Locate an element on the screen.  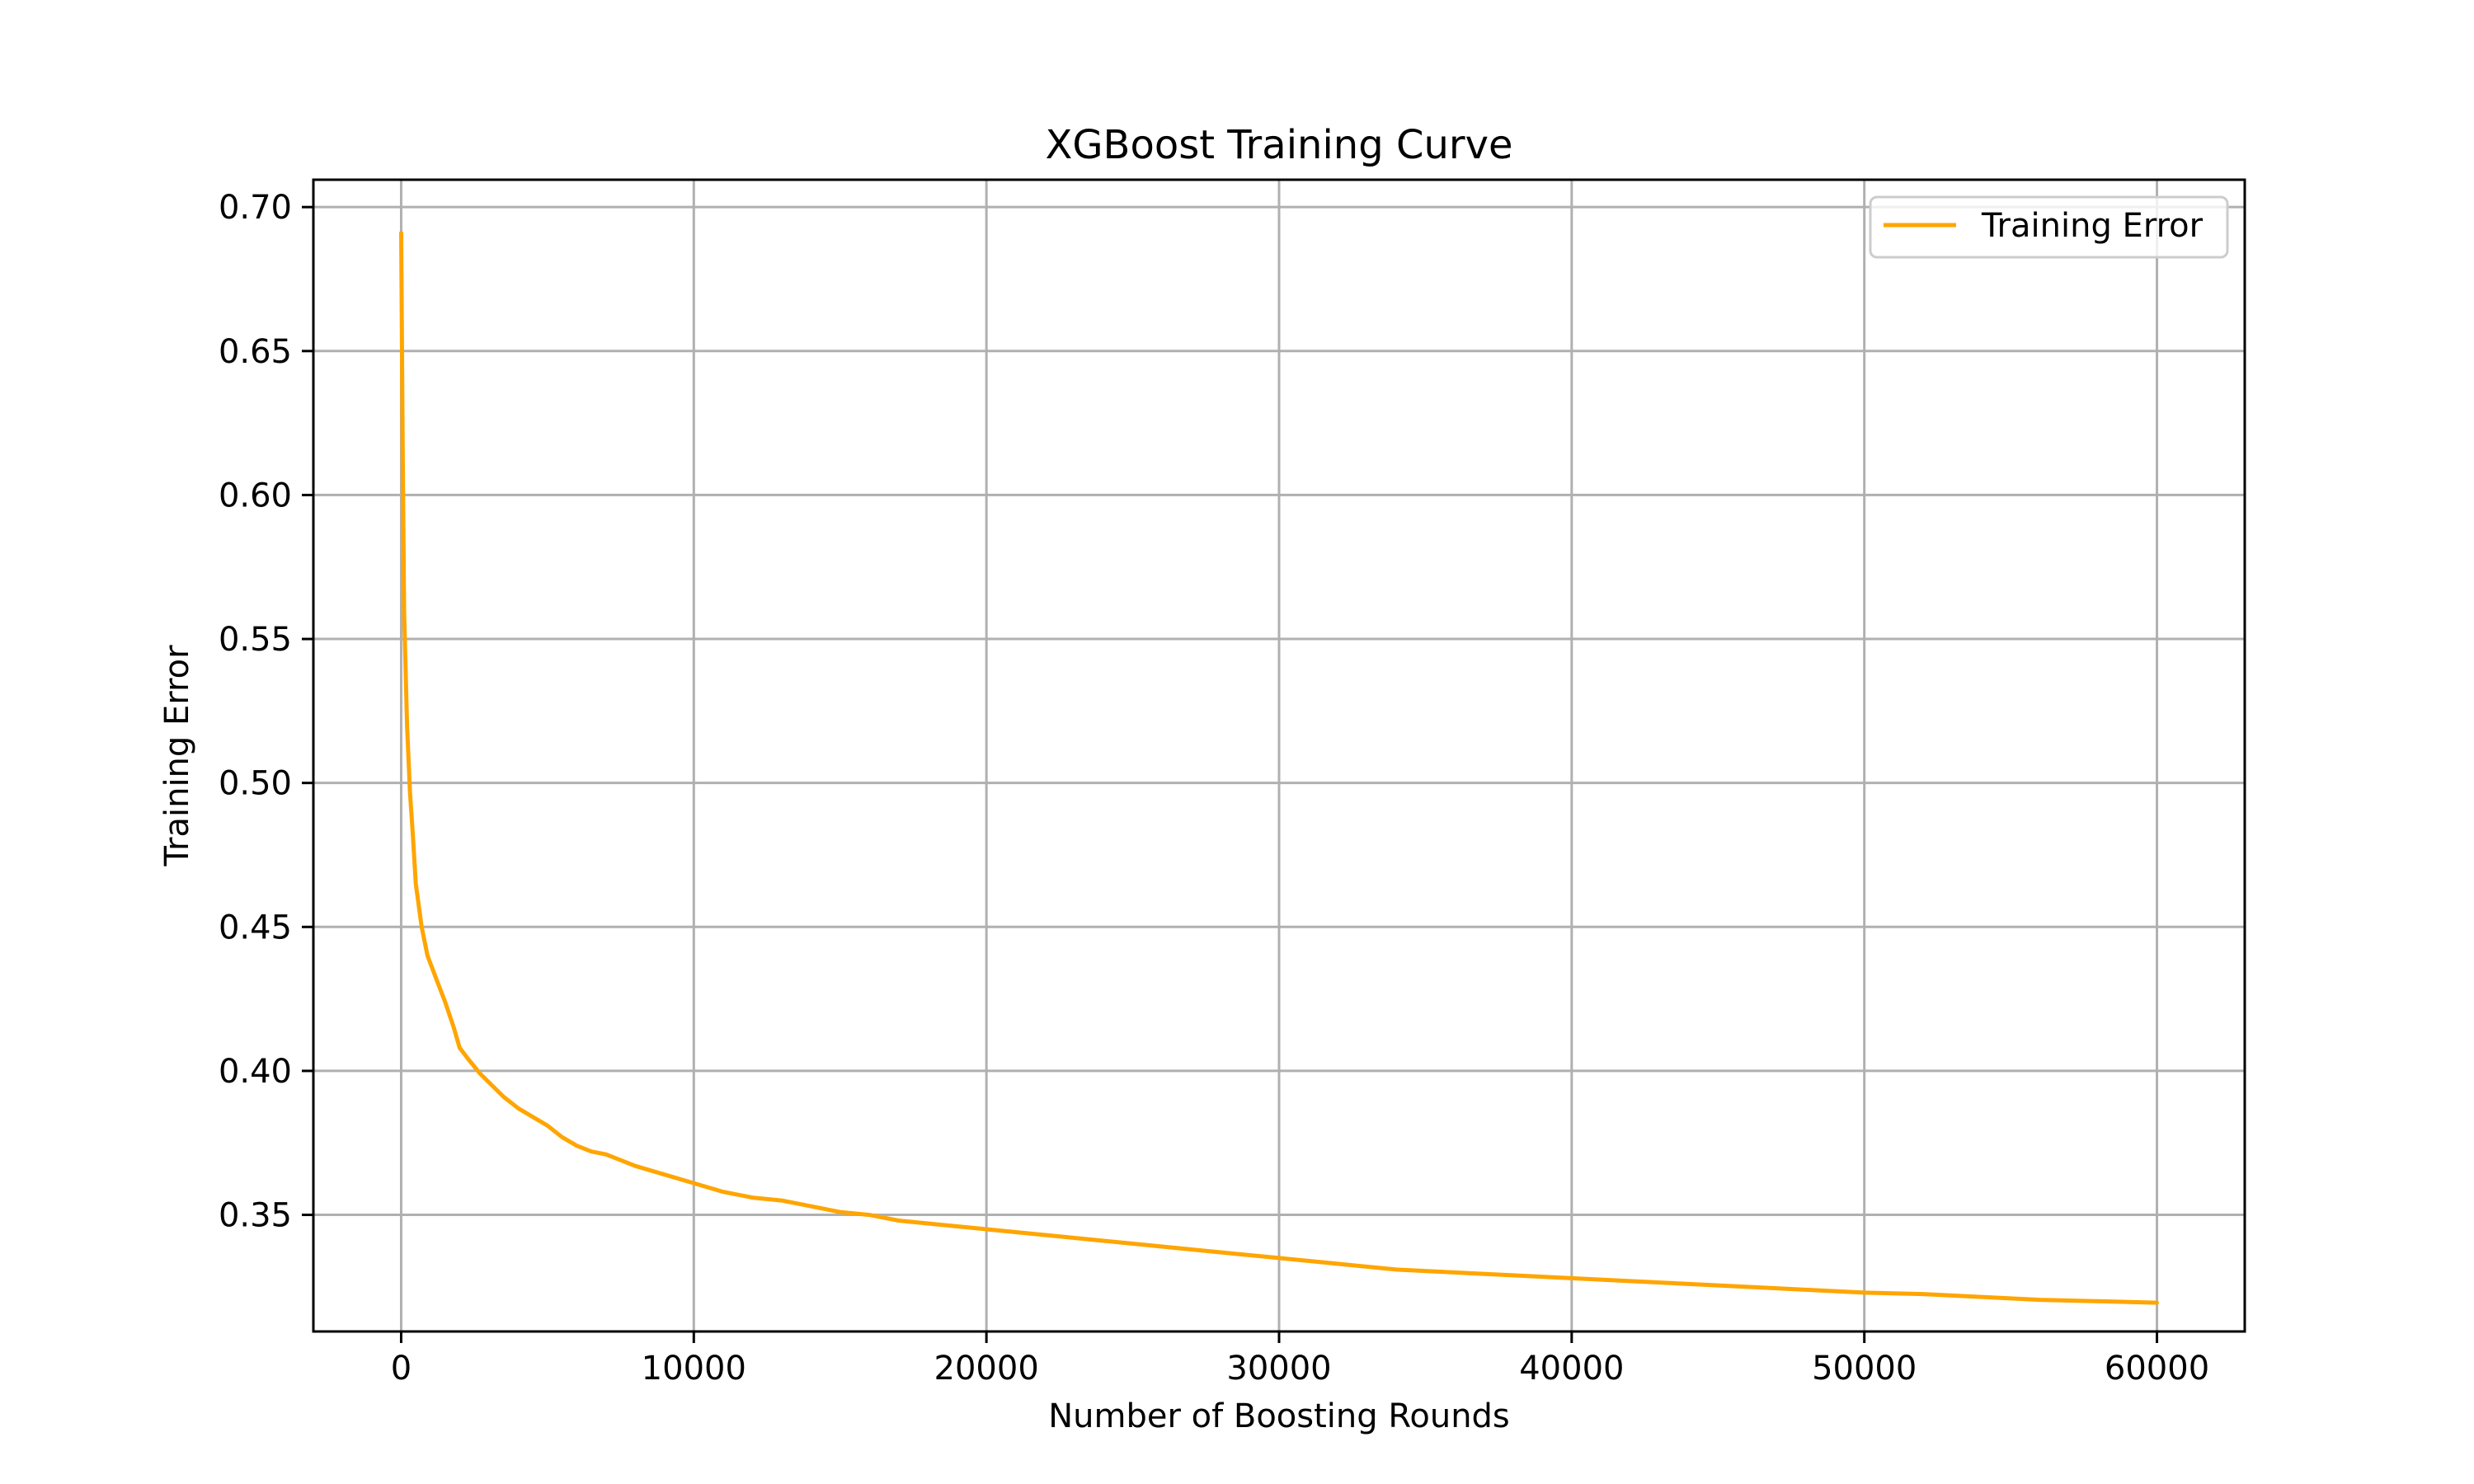
y-tick-label: 0.60 is located at coordinates (255, 495).